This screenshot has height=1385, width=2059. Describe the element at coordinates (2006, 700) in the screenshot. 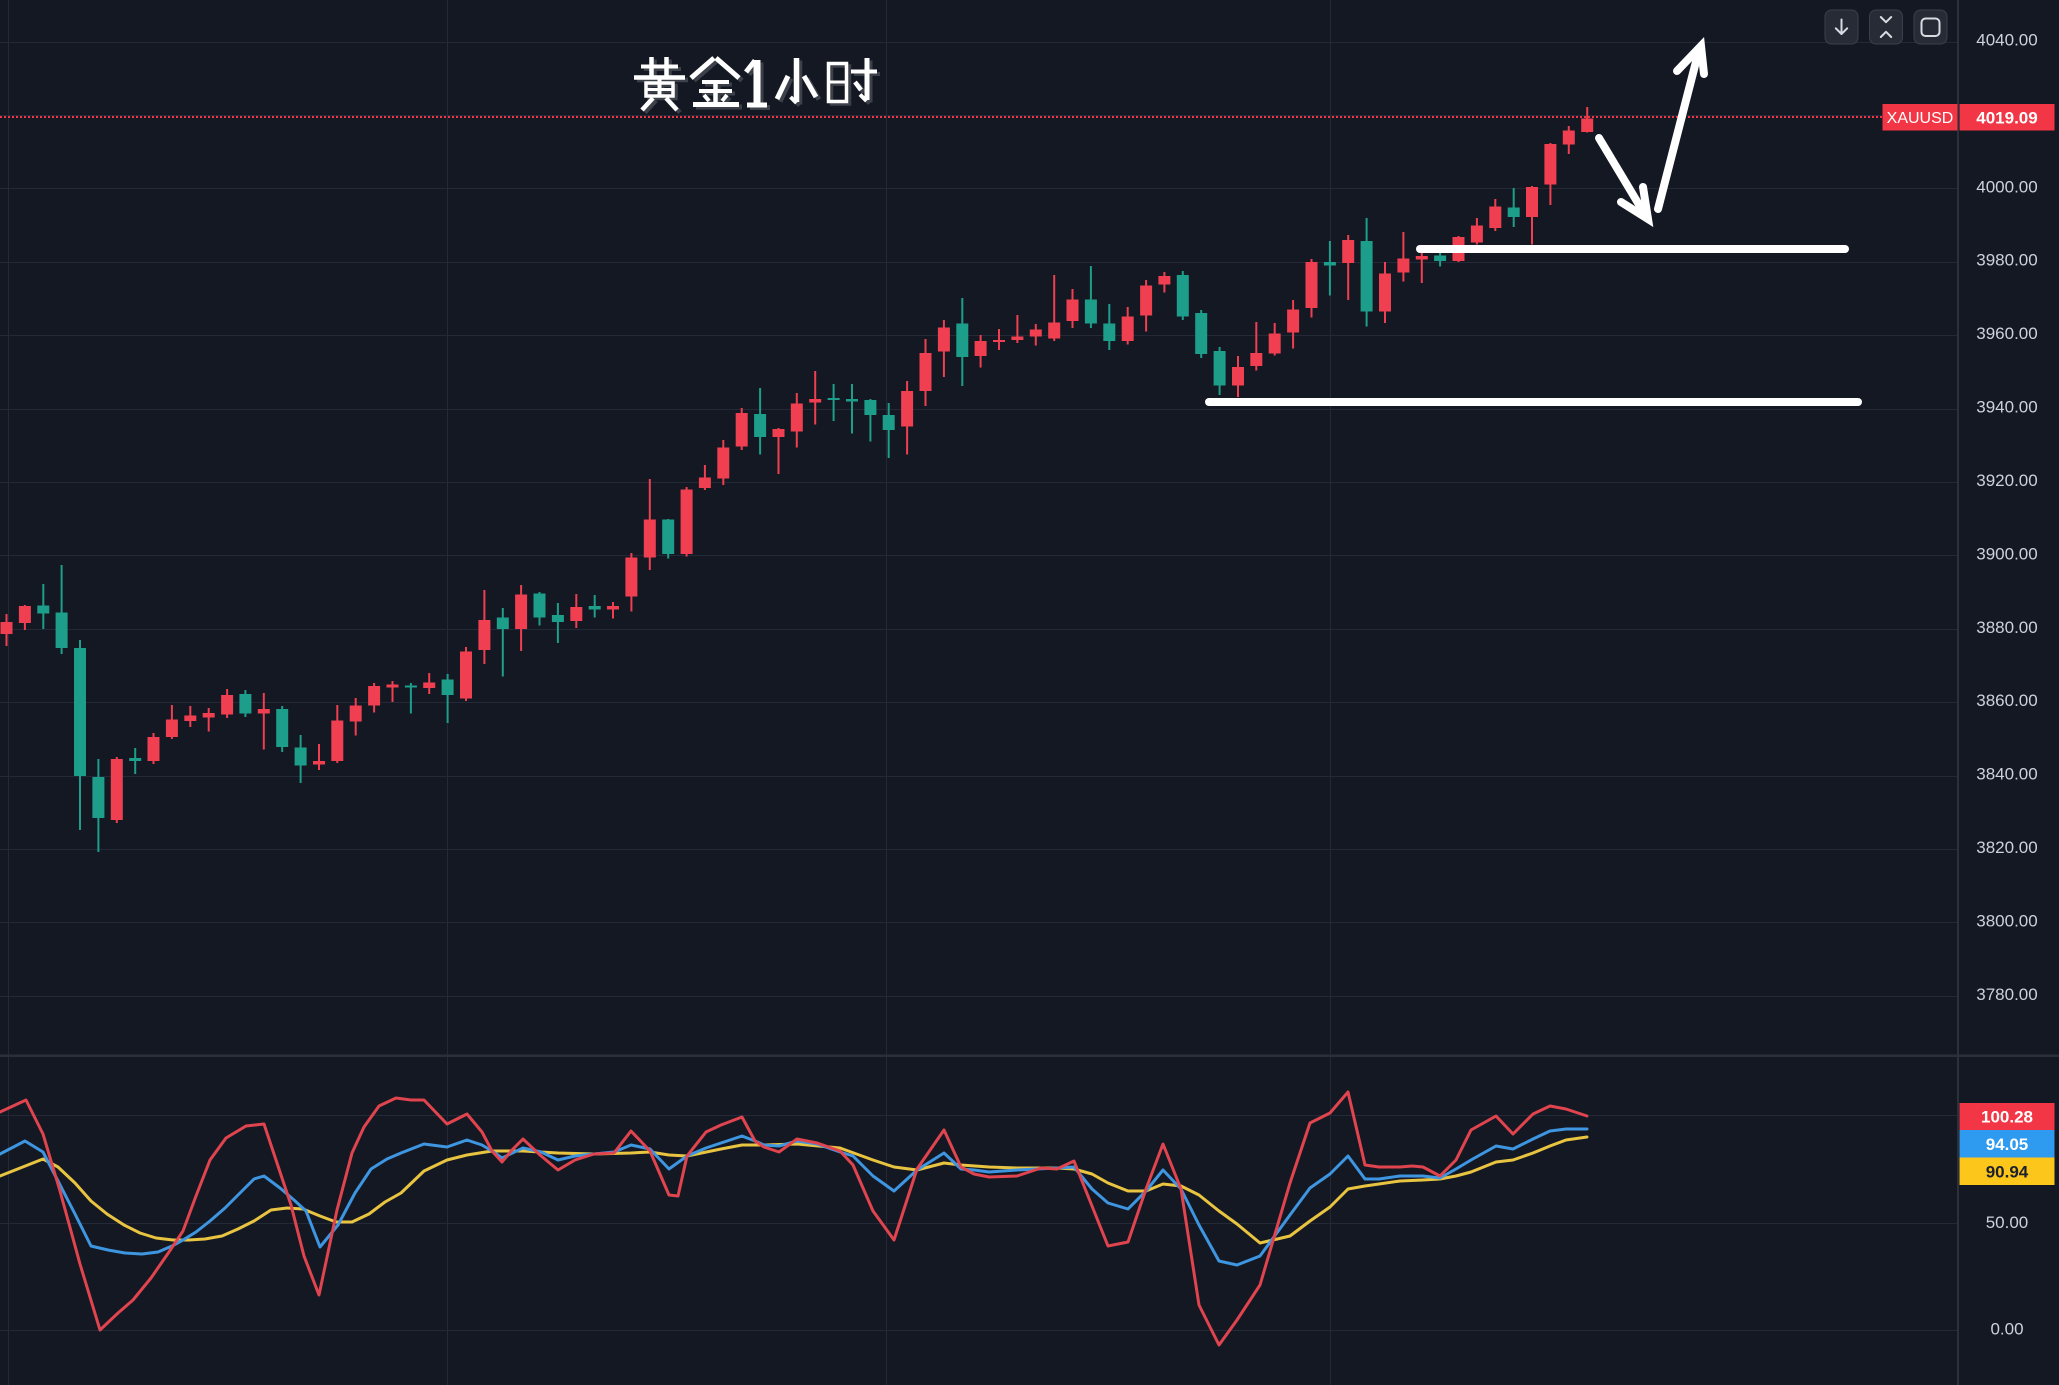

I see `svg-text: 3860.00` at that location.